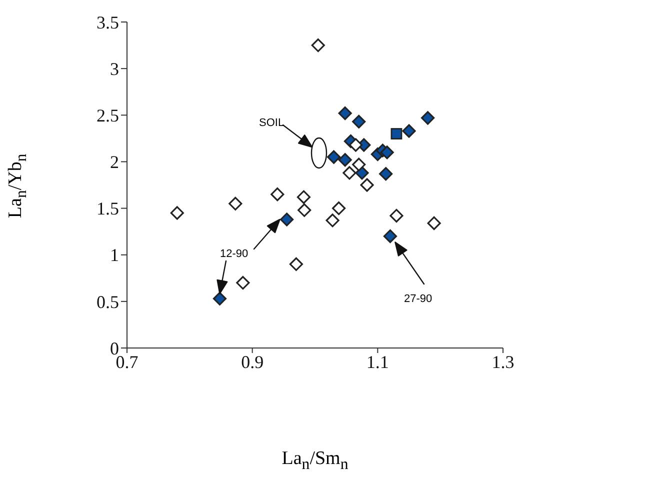 The image size is (645, 481). Describe the element at coordinates (107, 208) in the screenshot. I see `y-tick-label: 1.5` at that location.